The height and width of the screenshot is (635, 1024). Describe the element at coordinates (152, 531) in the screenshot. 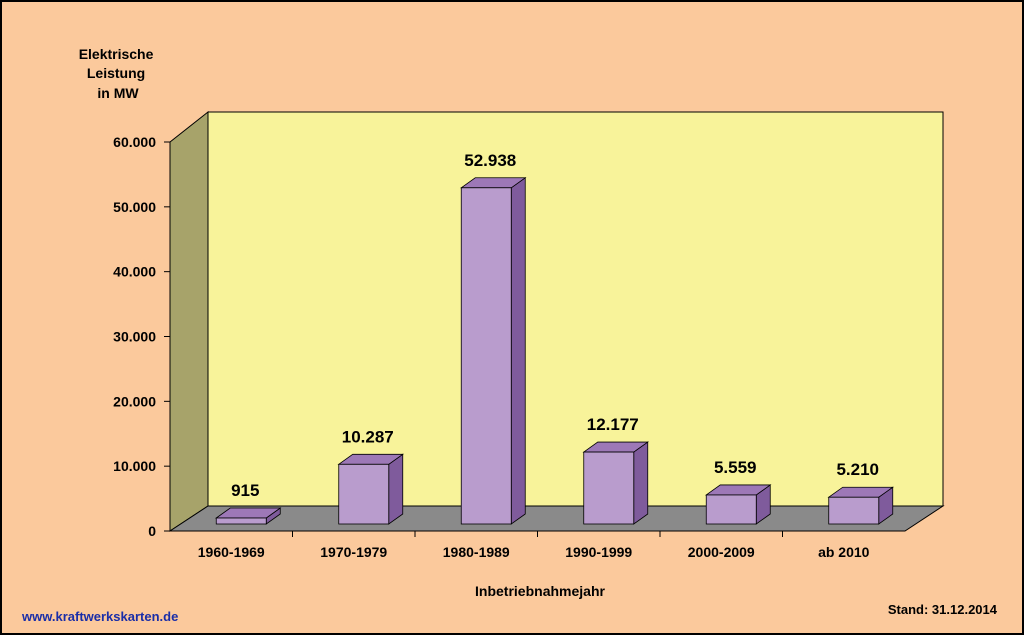

I see `y-tick-label: 0` at that location.